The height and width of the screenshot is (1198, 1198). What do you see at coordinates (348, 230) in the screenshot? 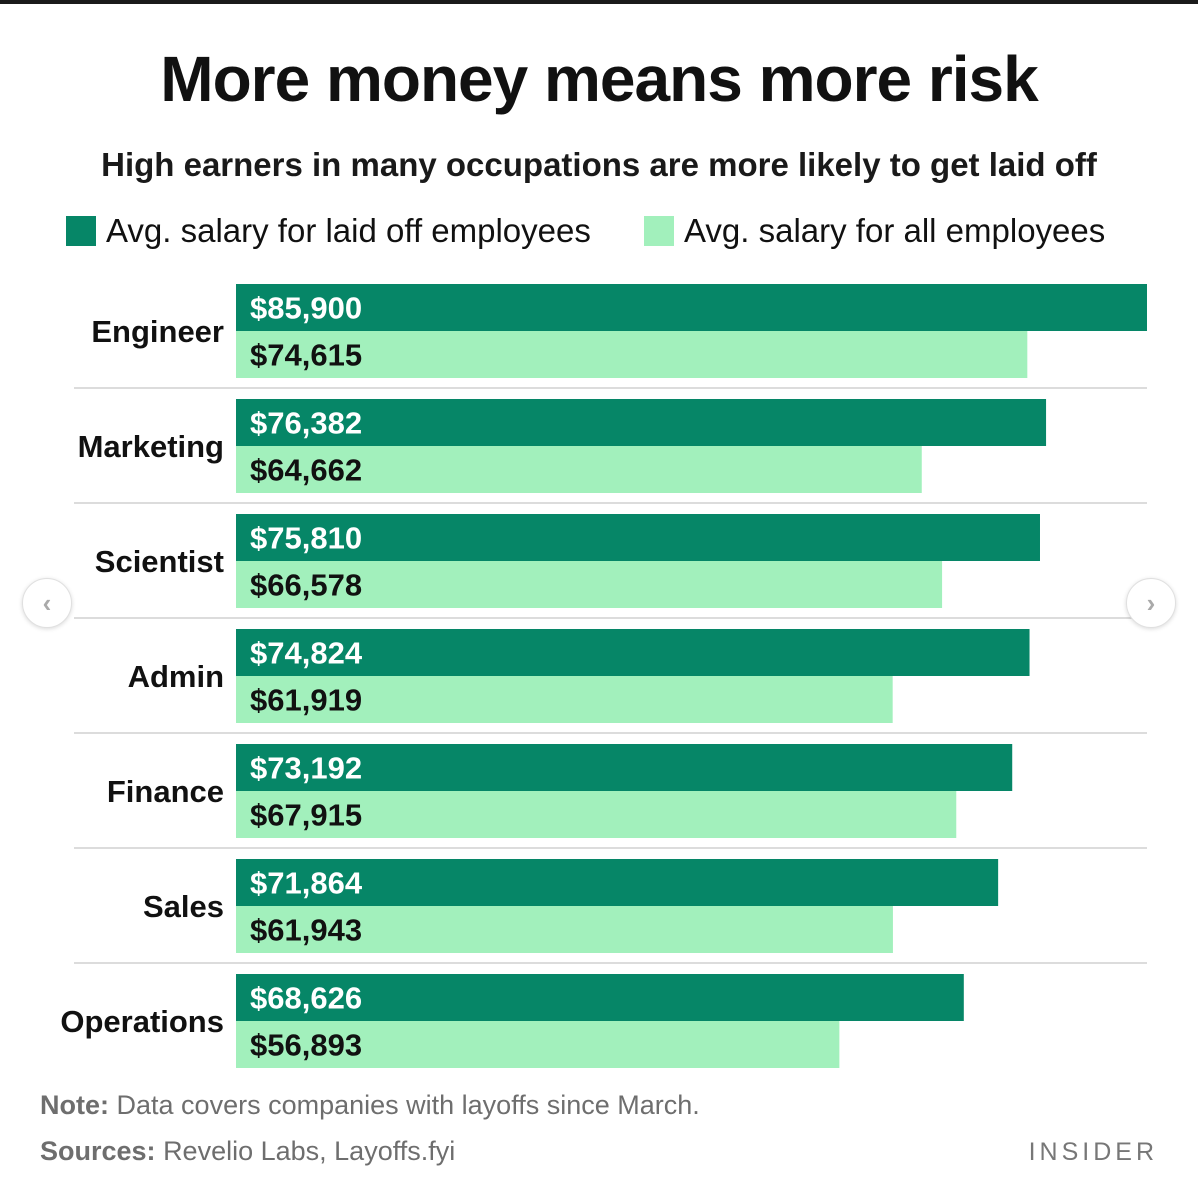
I see `legend-label-laid-off: Avg. salary for laid off employees` at bounding box center [348, 230].